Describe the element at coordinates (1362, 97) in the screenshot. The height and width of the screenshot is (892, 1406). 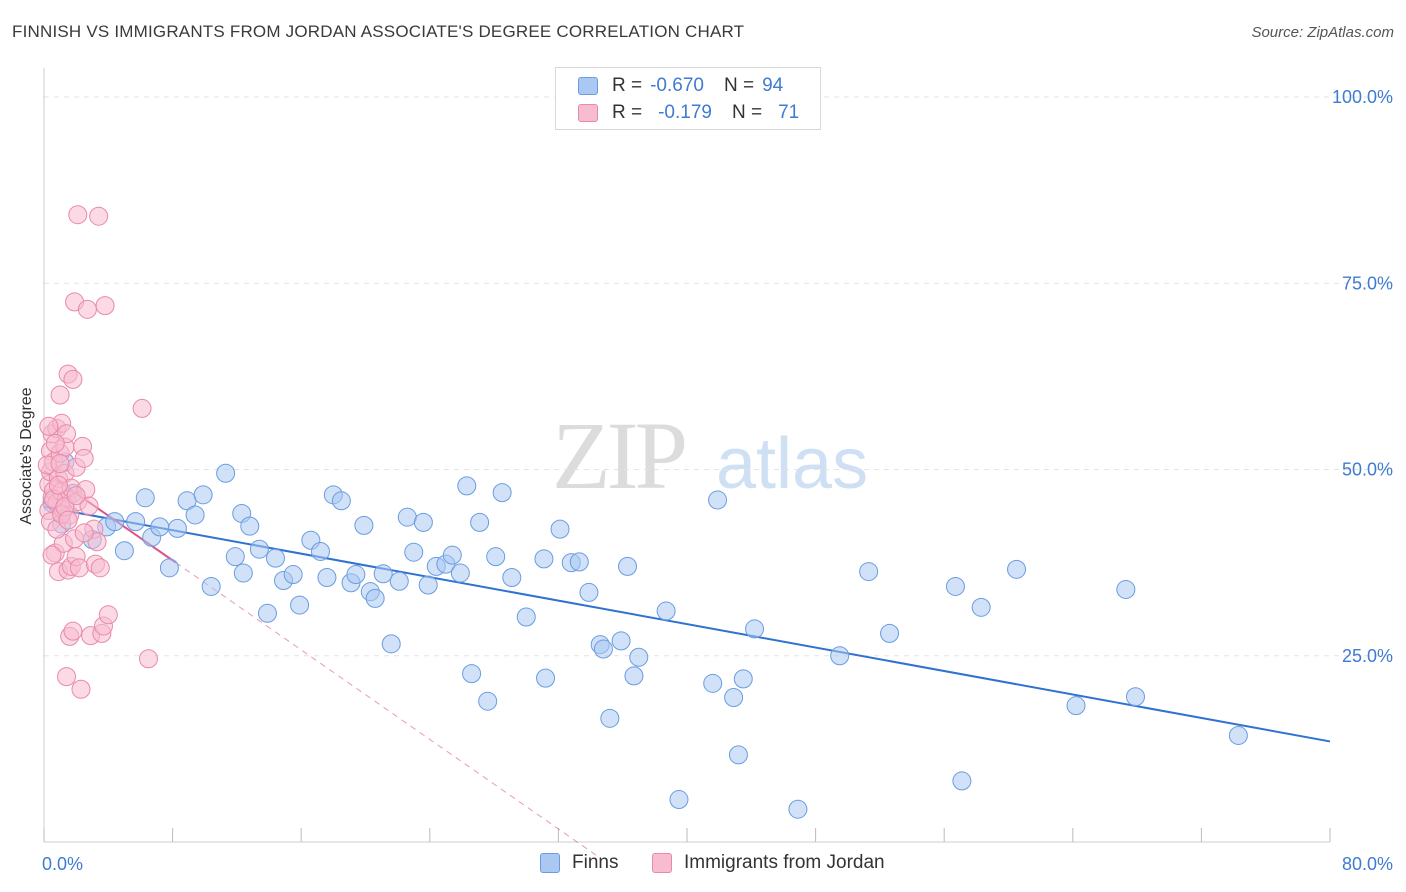
I see `y-tick-label-3: 100.0%` at that location.